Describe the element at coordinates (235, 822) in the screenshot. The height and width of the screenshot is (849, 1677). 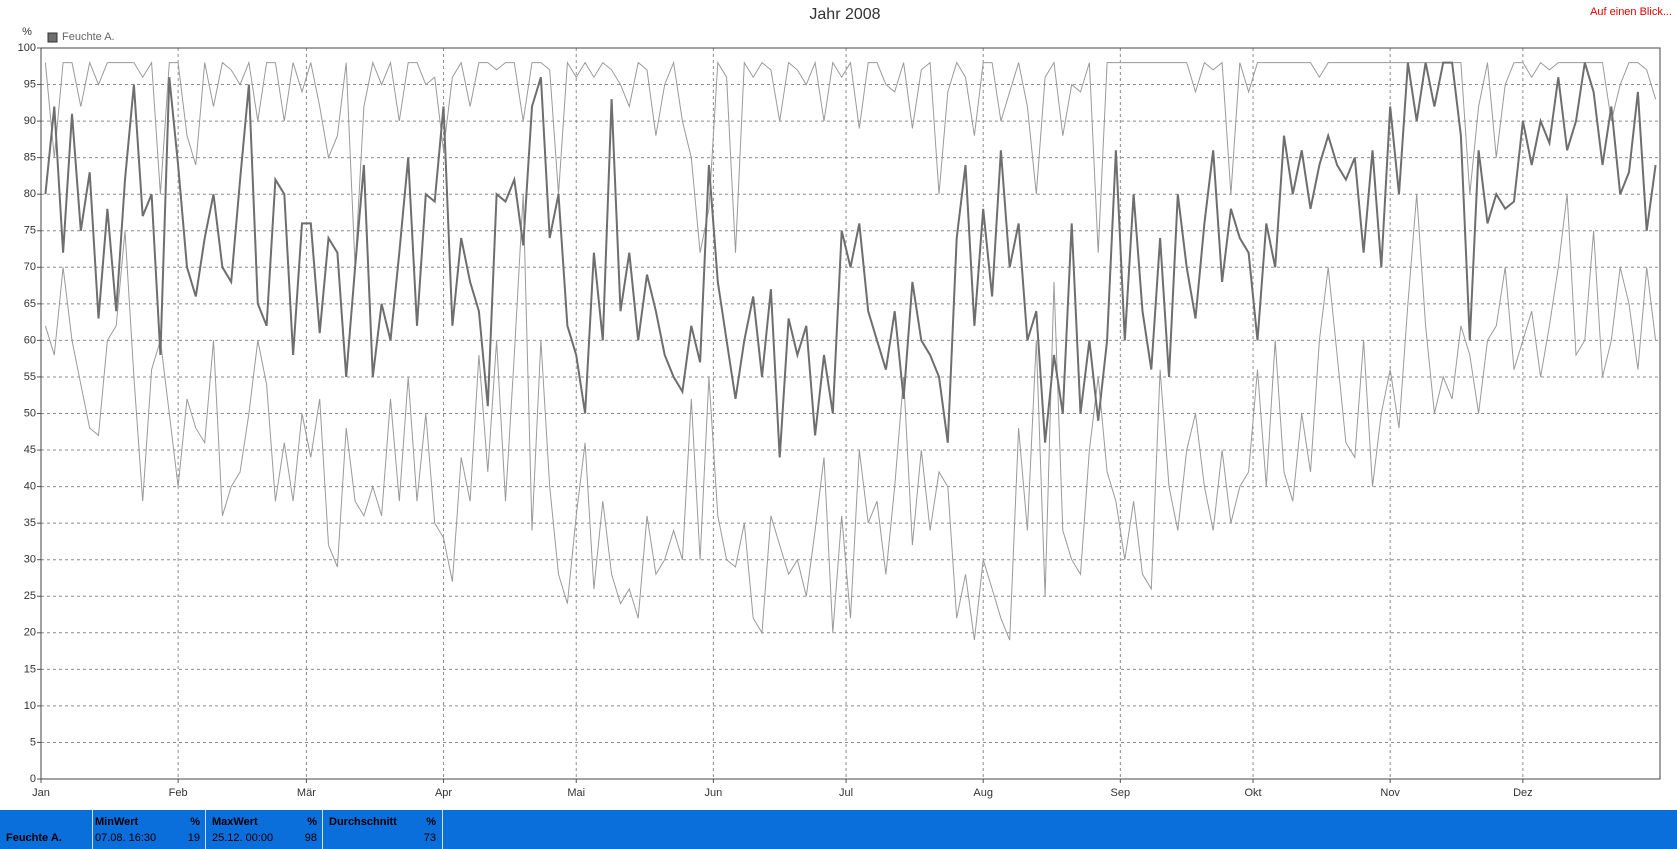
I see `cell-header: MaxWert` at that location.